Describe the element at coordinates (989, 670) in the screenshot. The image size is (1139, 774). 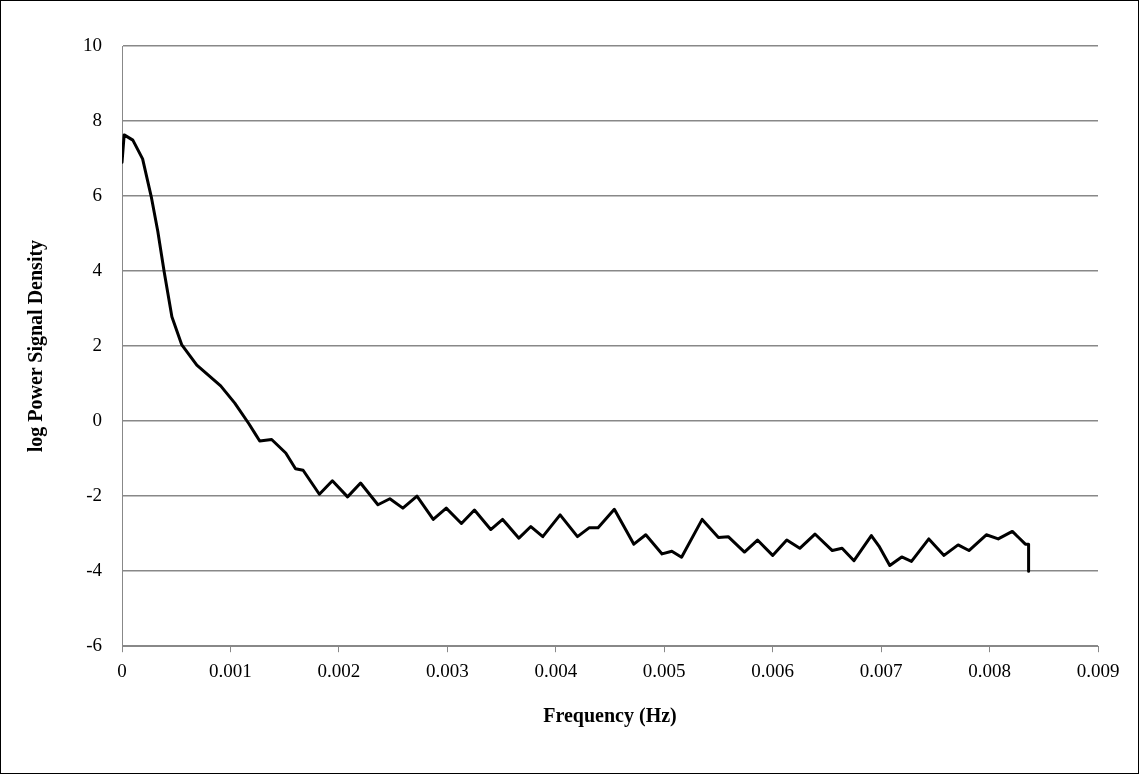
I see `x-tick-label: 0.008` at that location.